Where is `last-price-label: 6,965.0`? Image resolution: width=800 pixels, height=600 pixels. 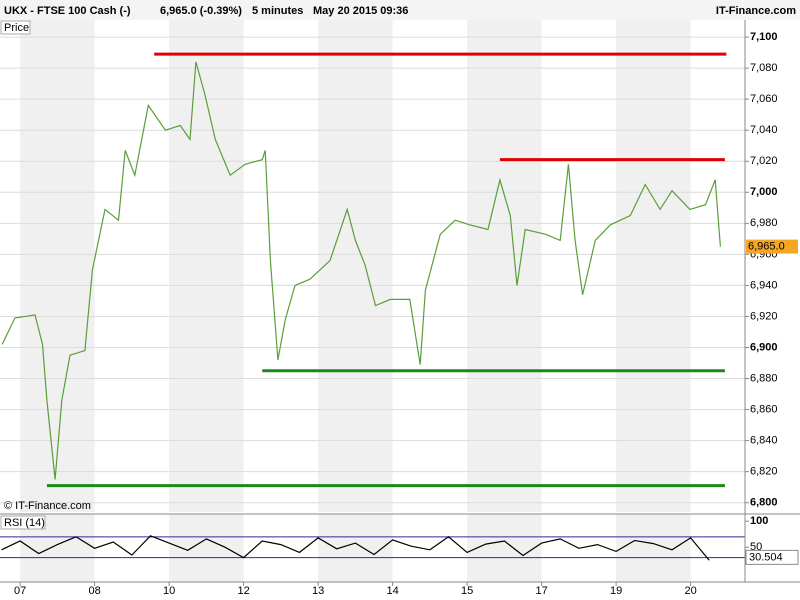
last-price-label: 6,965.0 is located at coordinates (766, 247).